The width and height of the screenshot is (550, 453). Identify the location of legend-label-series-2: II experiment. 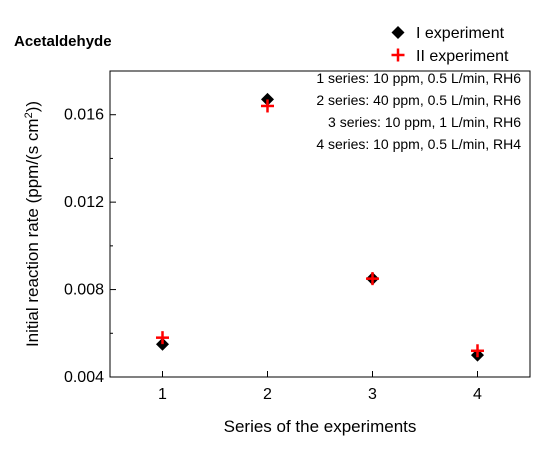
(462, 56).